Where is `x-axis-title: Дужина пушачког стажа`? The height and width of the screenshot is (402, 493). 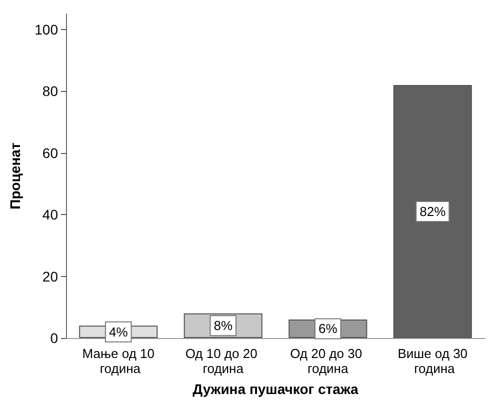
x-axis-title: Дужина пушачког стажа is located at coordinates (275, 389).